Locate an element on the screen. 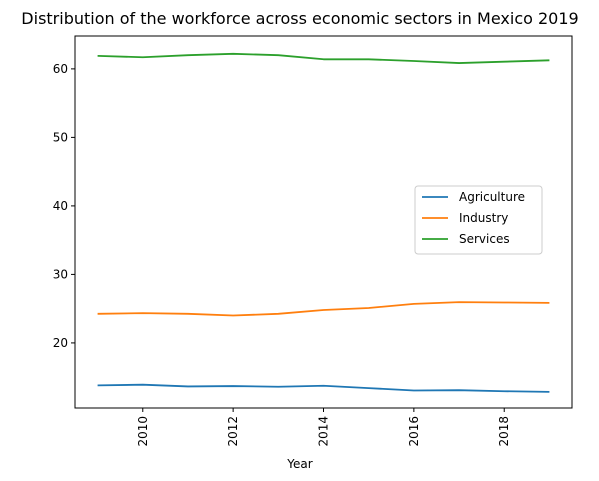 The image size is (599, 481). legend-box is located at coordinates (478, 220).